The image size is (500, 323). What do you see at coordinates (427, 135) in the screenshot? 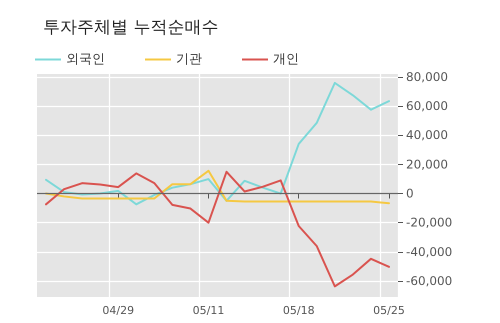
I see `y-tick-label: 40,000` at bounding box center [427, 135].